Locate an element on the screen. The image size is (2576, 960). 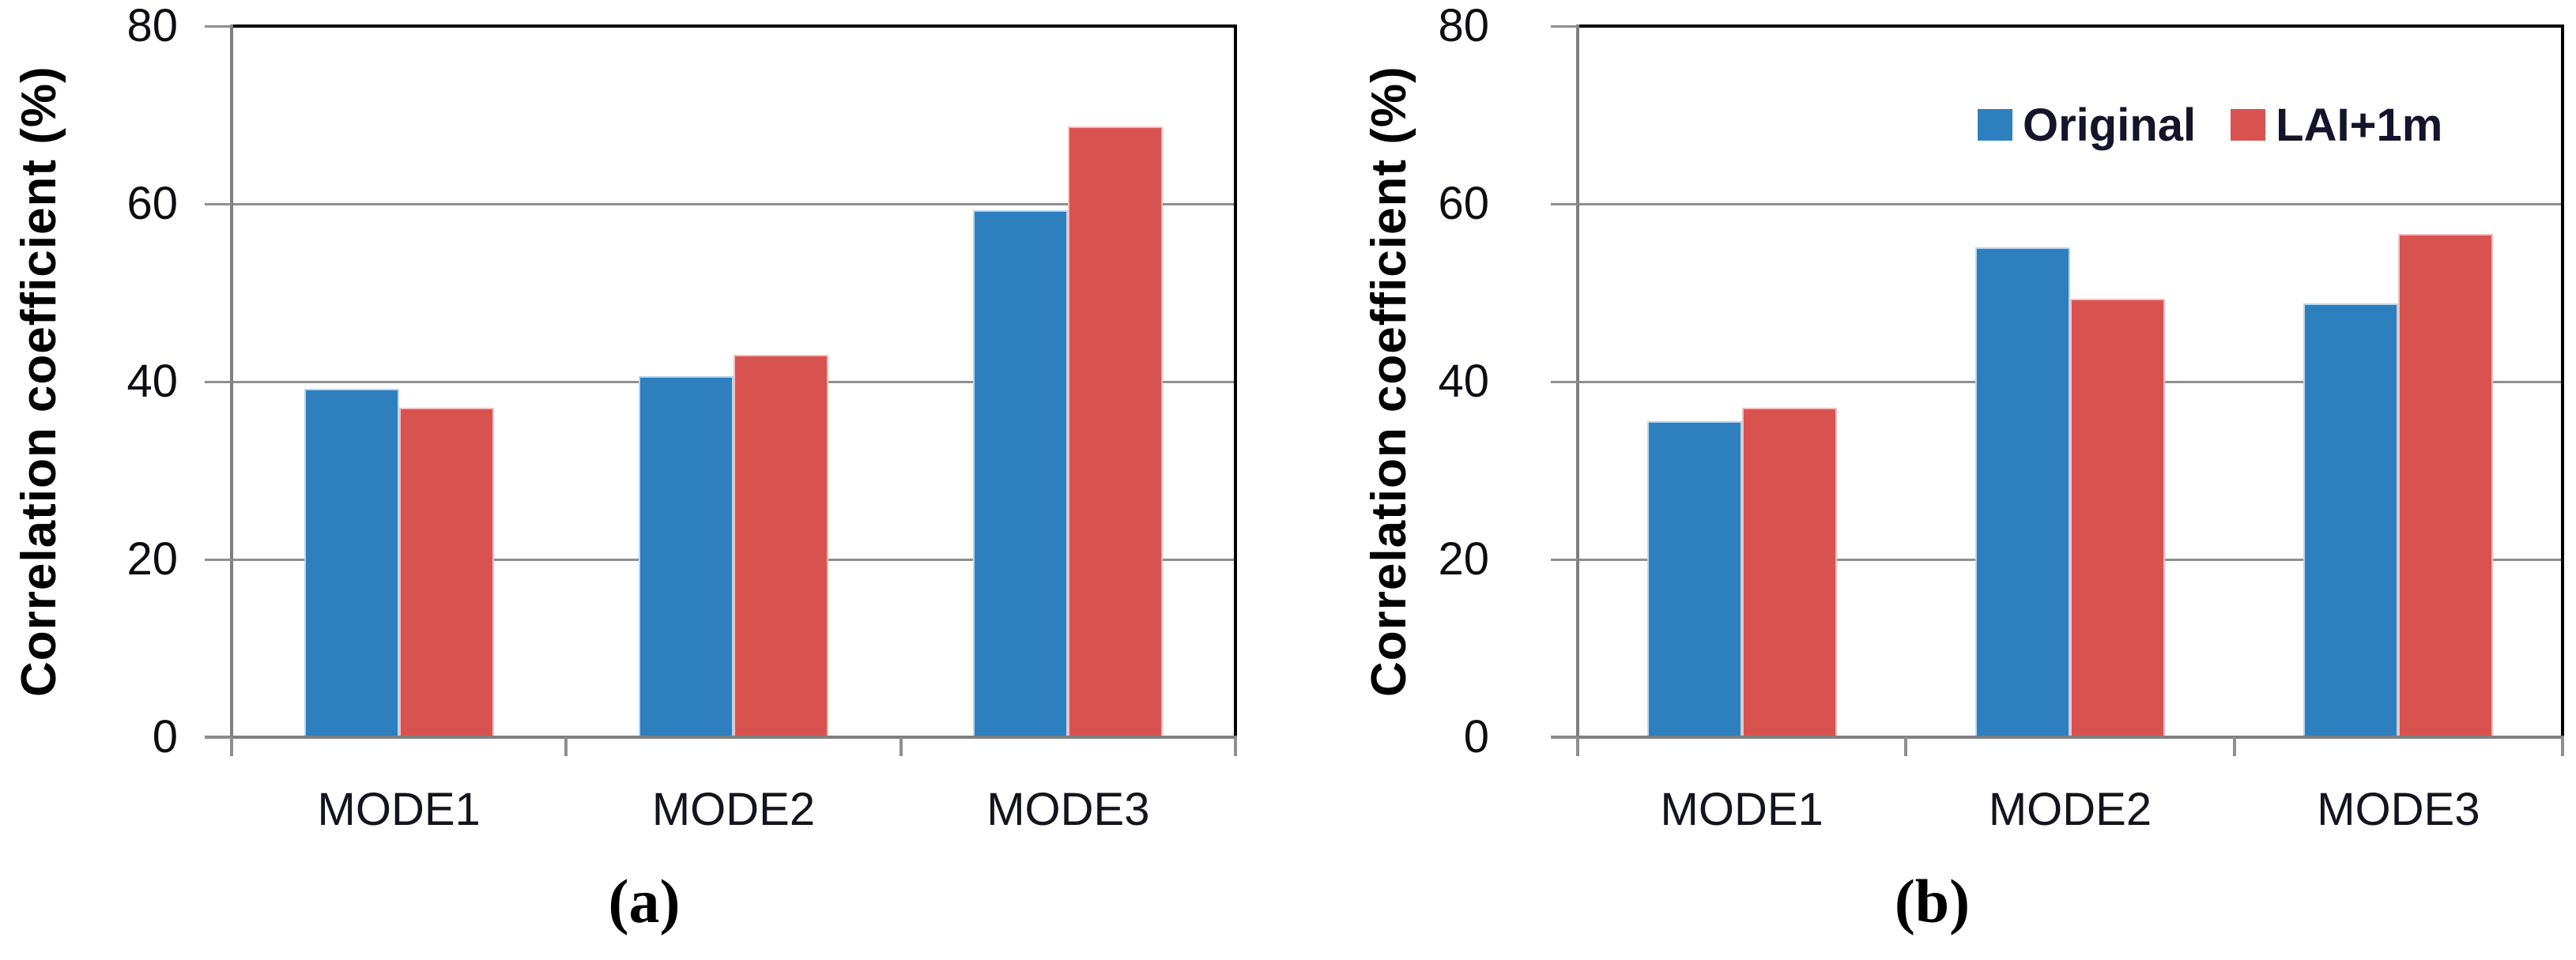
legend-swatch-lai1m is located at coordinates (2248, 125).